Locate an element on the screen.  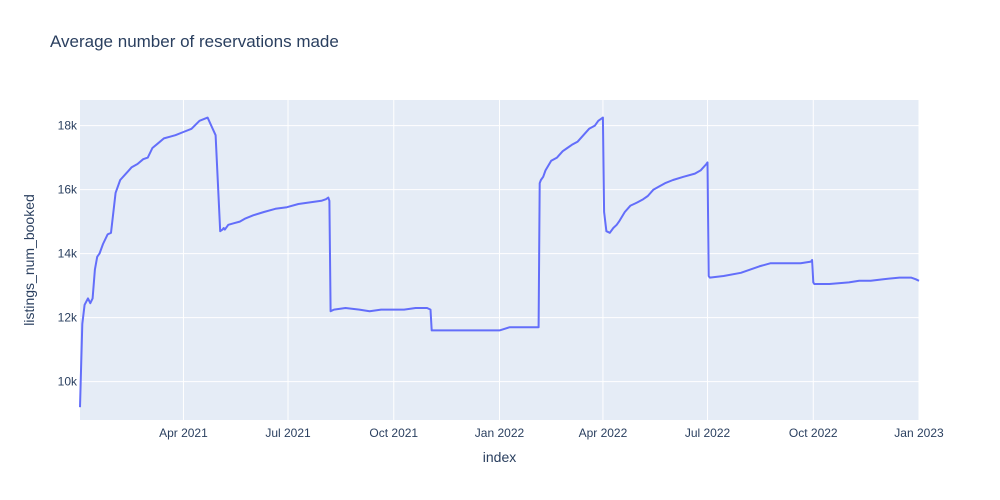
chart-title: Average number of reservations made is located at coordinates (194, 41).